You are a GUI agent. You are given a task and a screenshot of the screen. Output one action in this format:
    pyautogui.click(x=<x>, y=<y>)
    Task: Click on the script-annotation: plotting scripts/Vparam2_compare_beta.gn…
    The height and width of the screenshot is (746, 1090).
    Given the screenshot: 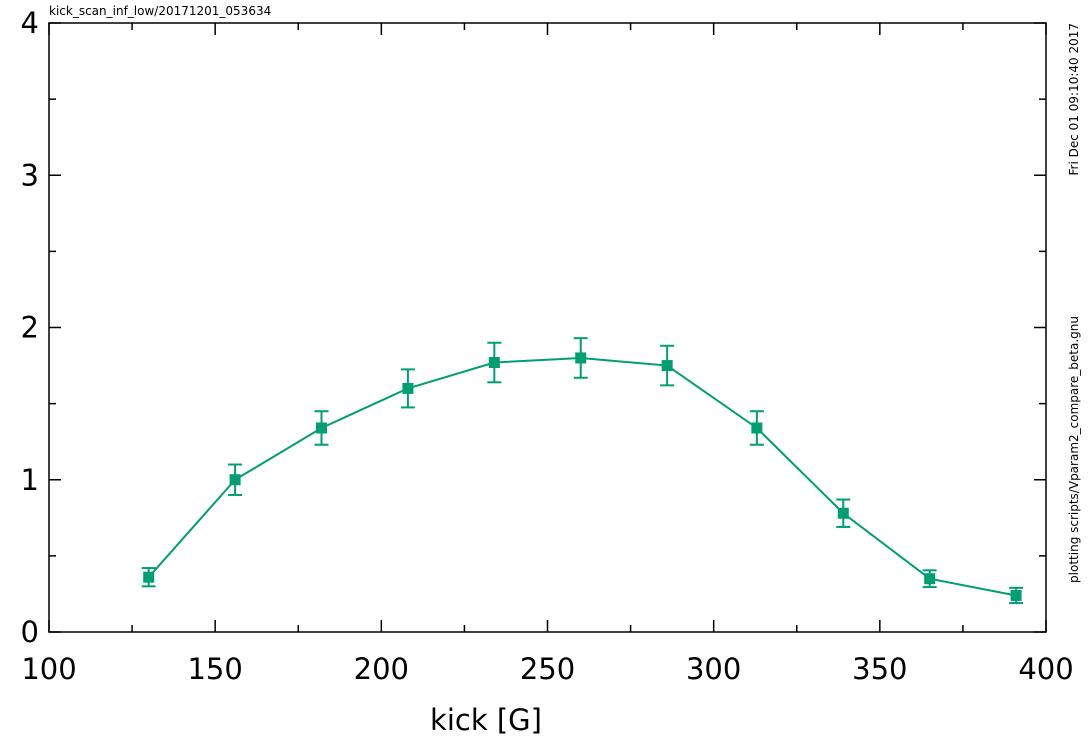 What is the action you would take?
    pyautogui.click(x=1074, y=449)
    